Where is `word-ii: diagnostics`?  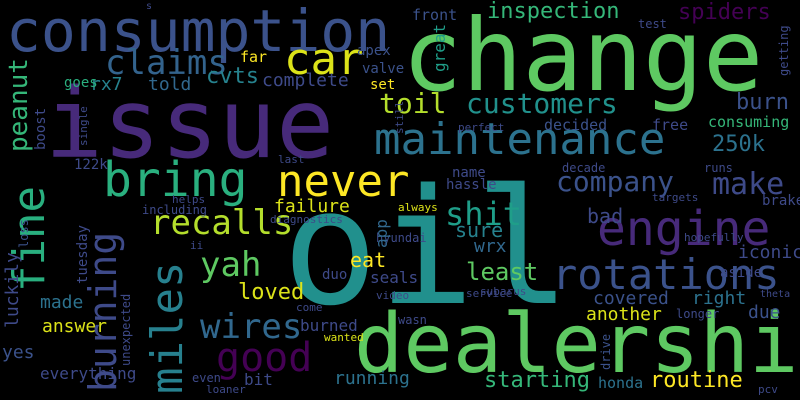
word-ii: diagnostics is located at coordinates (306, 219).